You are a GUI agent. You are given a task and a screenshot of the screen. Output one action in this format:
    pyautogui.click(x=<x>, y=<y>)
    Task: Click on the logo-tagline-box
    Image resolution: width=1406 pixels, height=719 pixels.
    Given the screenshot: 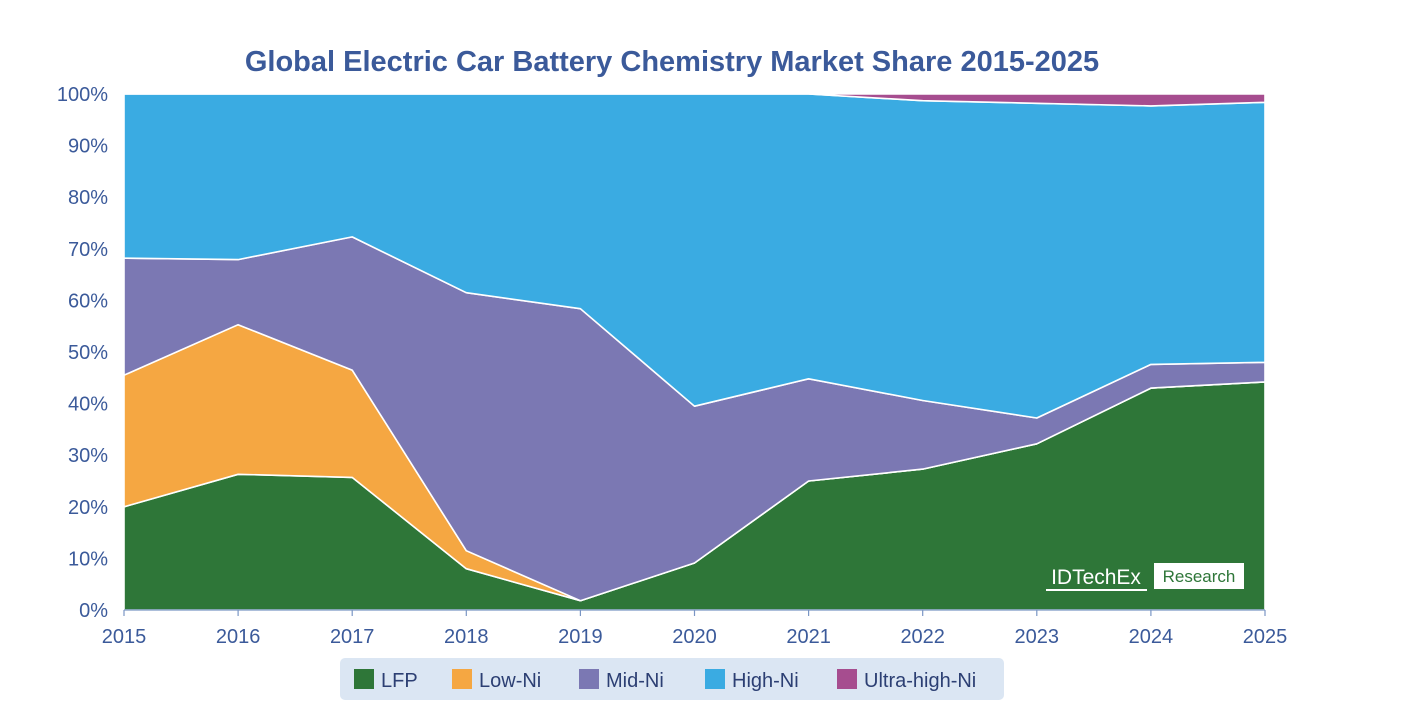 What is the action you would take?
    pyautogui.click(x=1199, y=576)
    